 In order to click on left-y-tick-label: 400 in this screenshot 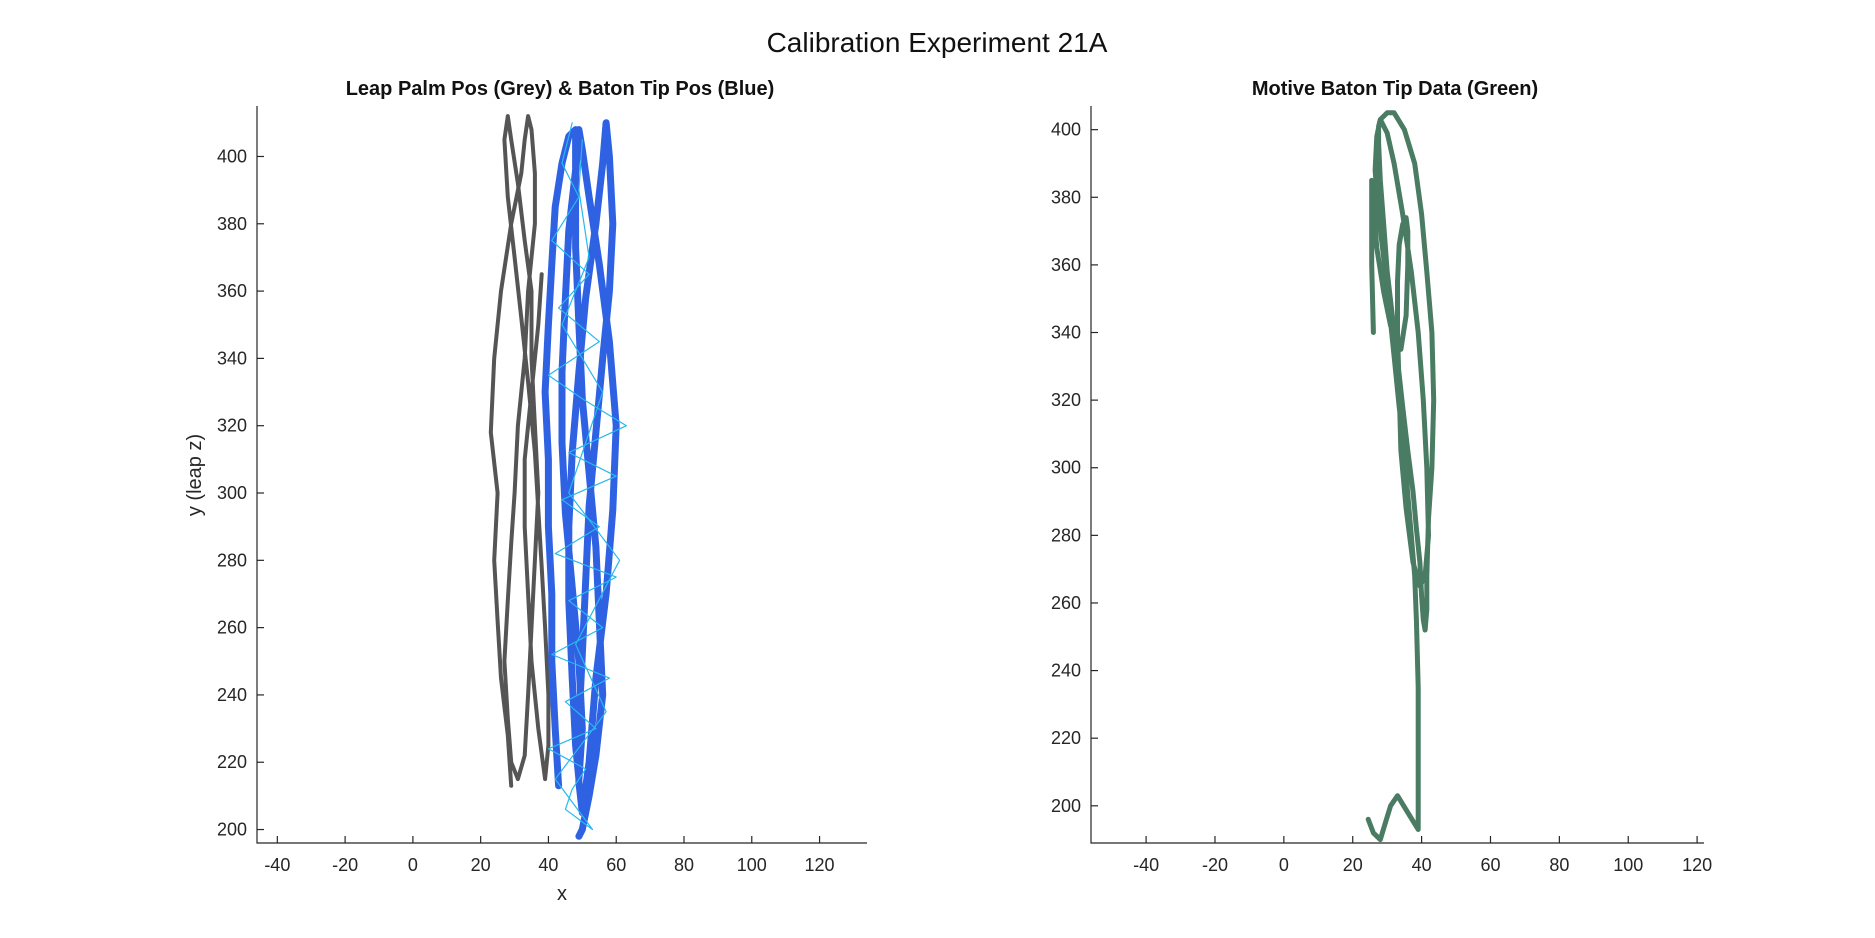, I will do `click(232, 156)`.